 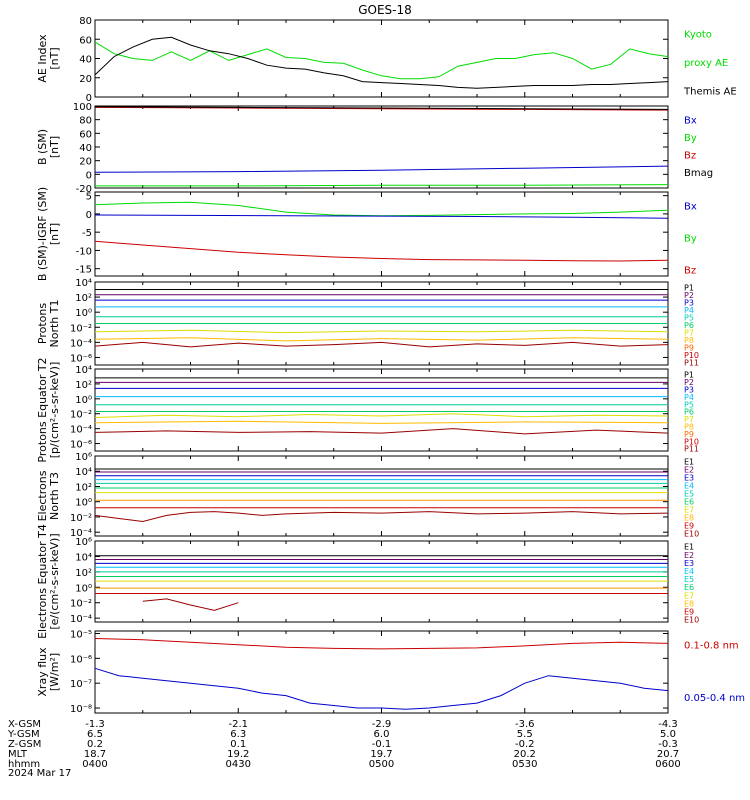 What do you see at coordinates (381, 754) in the screenshot?
I see `x-row-value: 19.7` at bounding box center [381, 754].